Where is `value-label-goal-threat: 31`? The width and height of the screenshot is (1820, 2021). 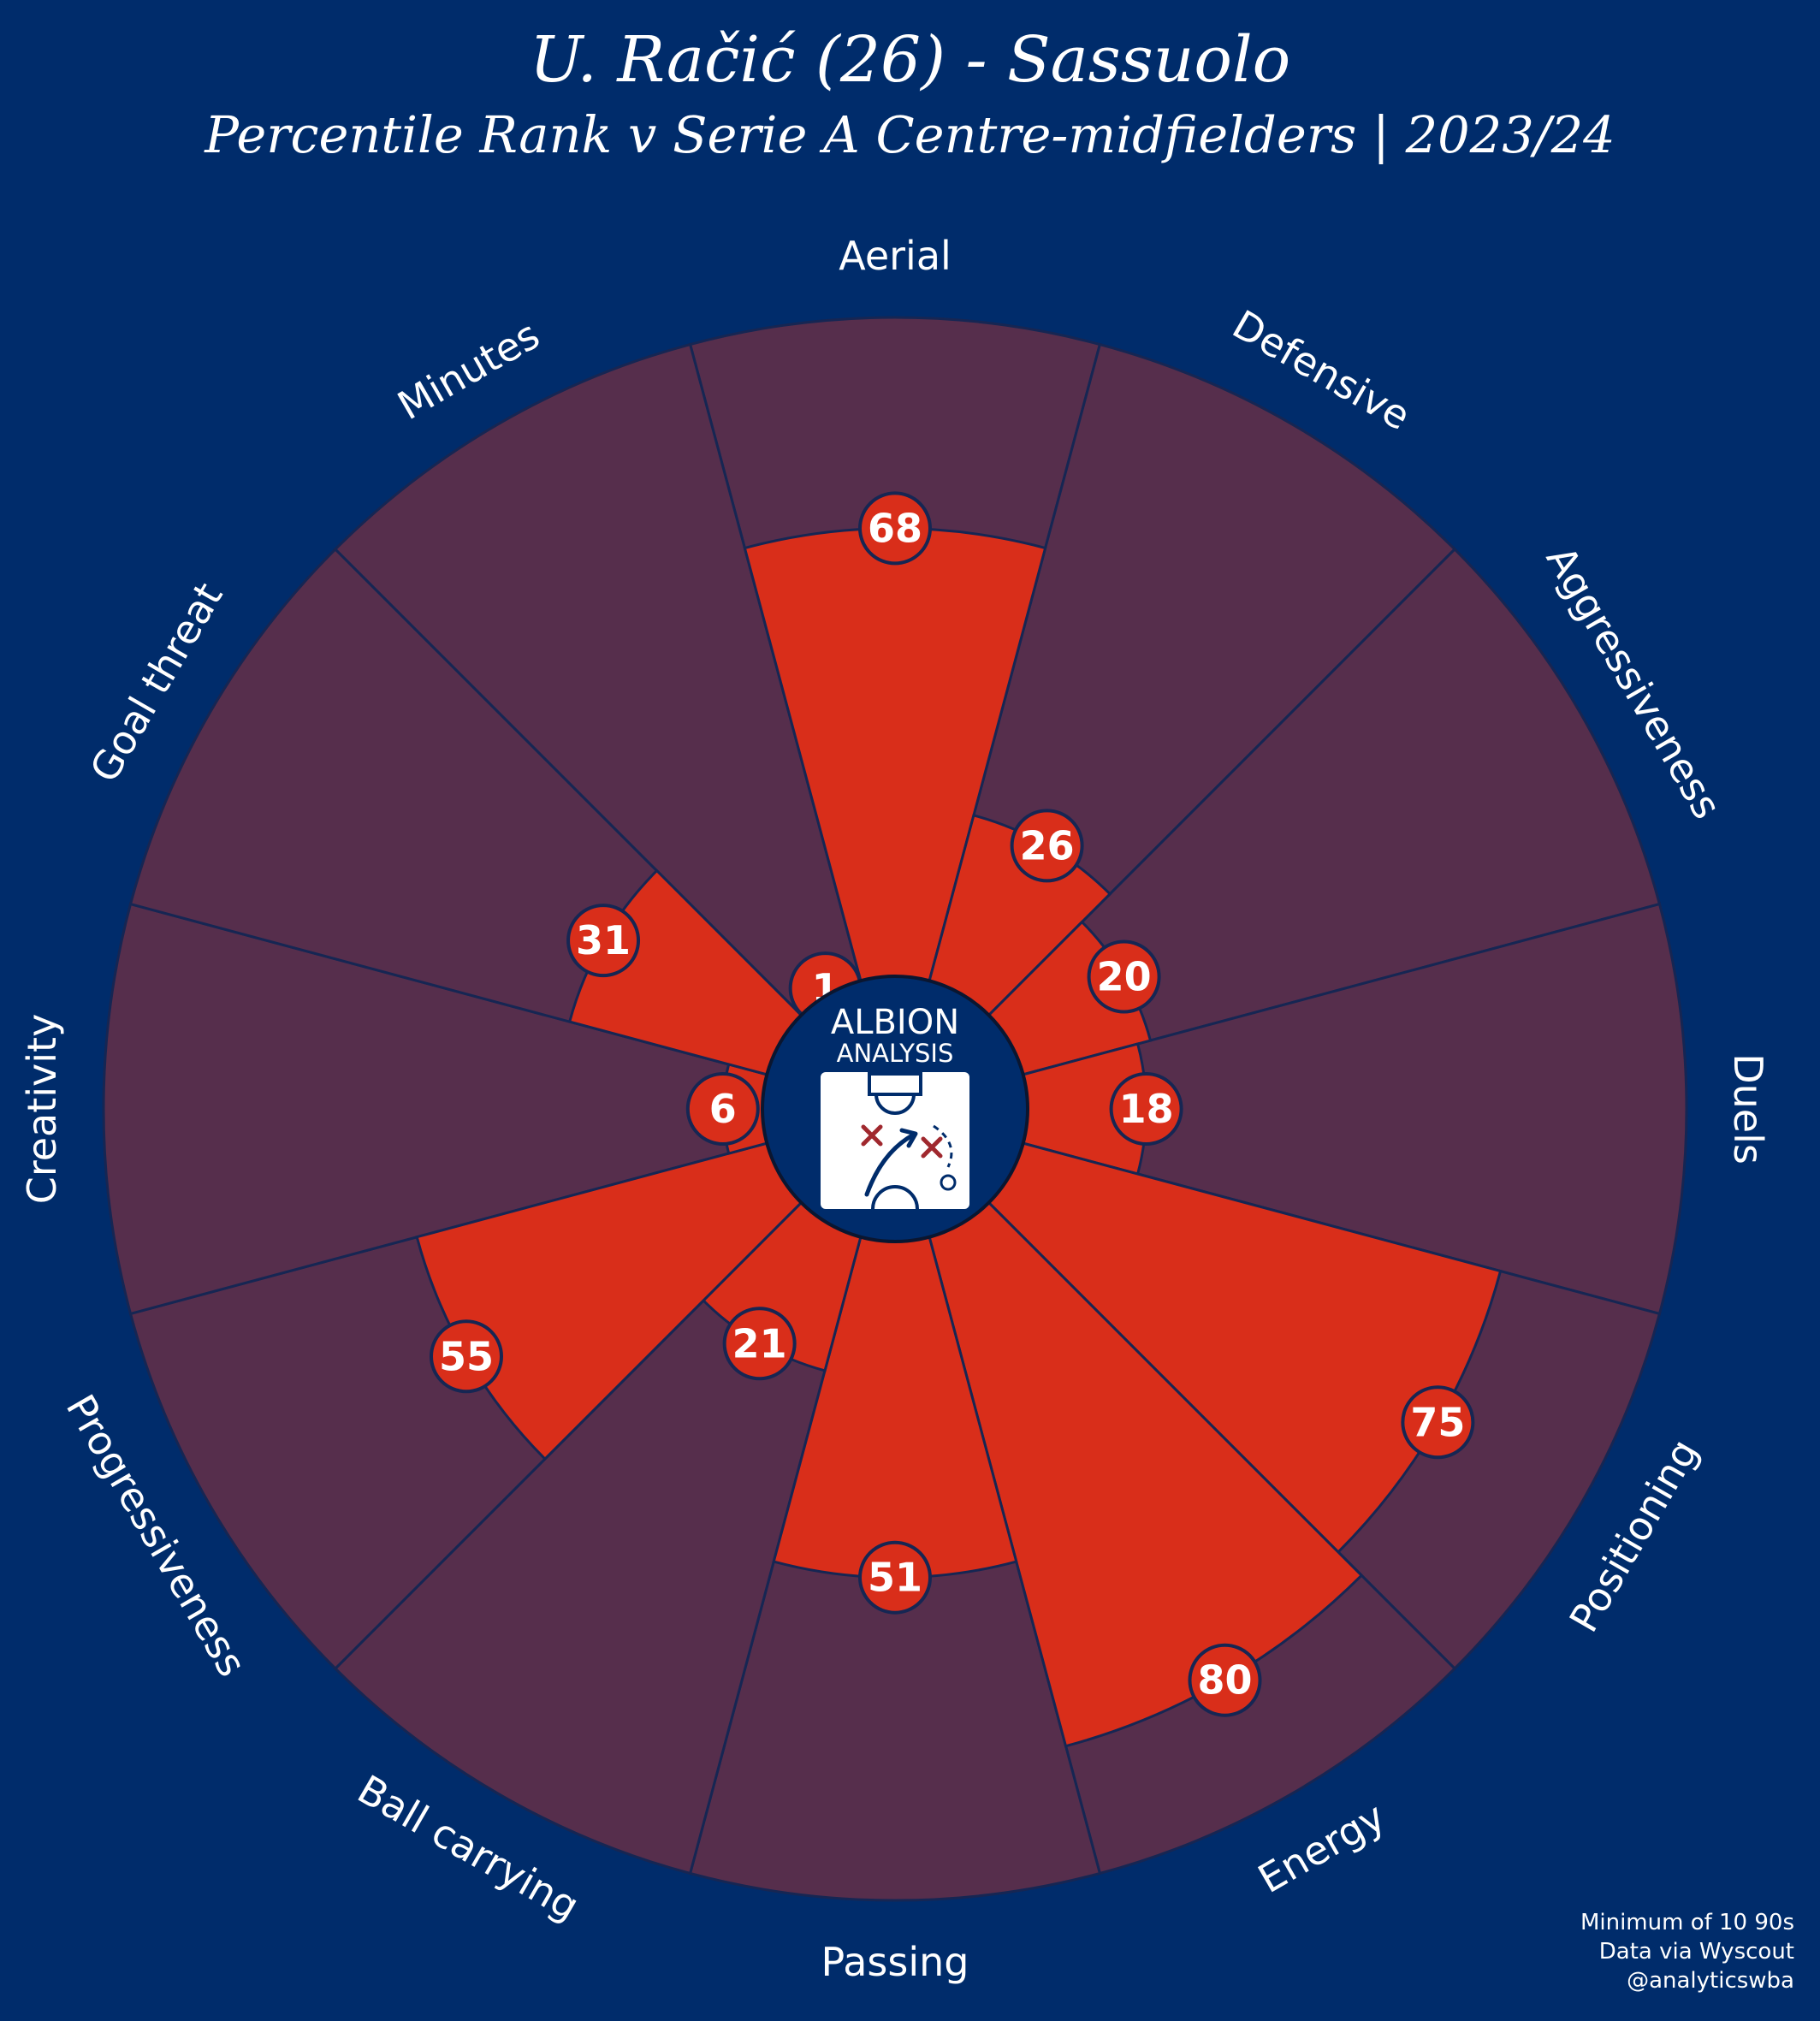 value-label-goal-threat: 31 is located at coordinates (604, 940).